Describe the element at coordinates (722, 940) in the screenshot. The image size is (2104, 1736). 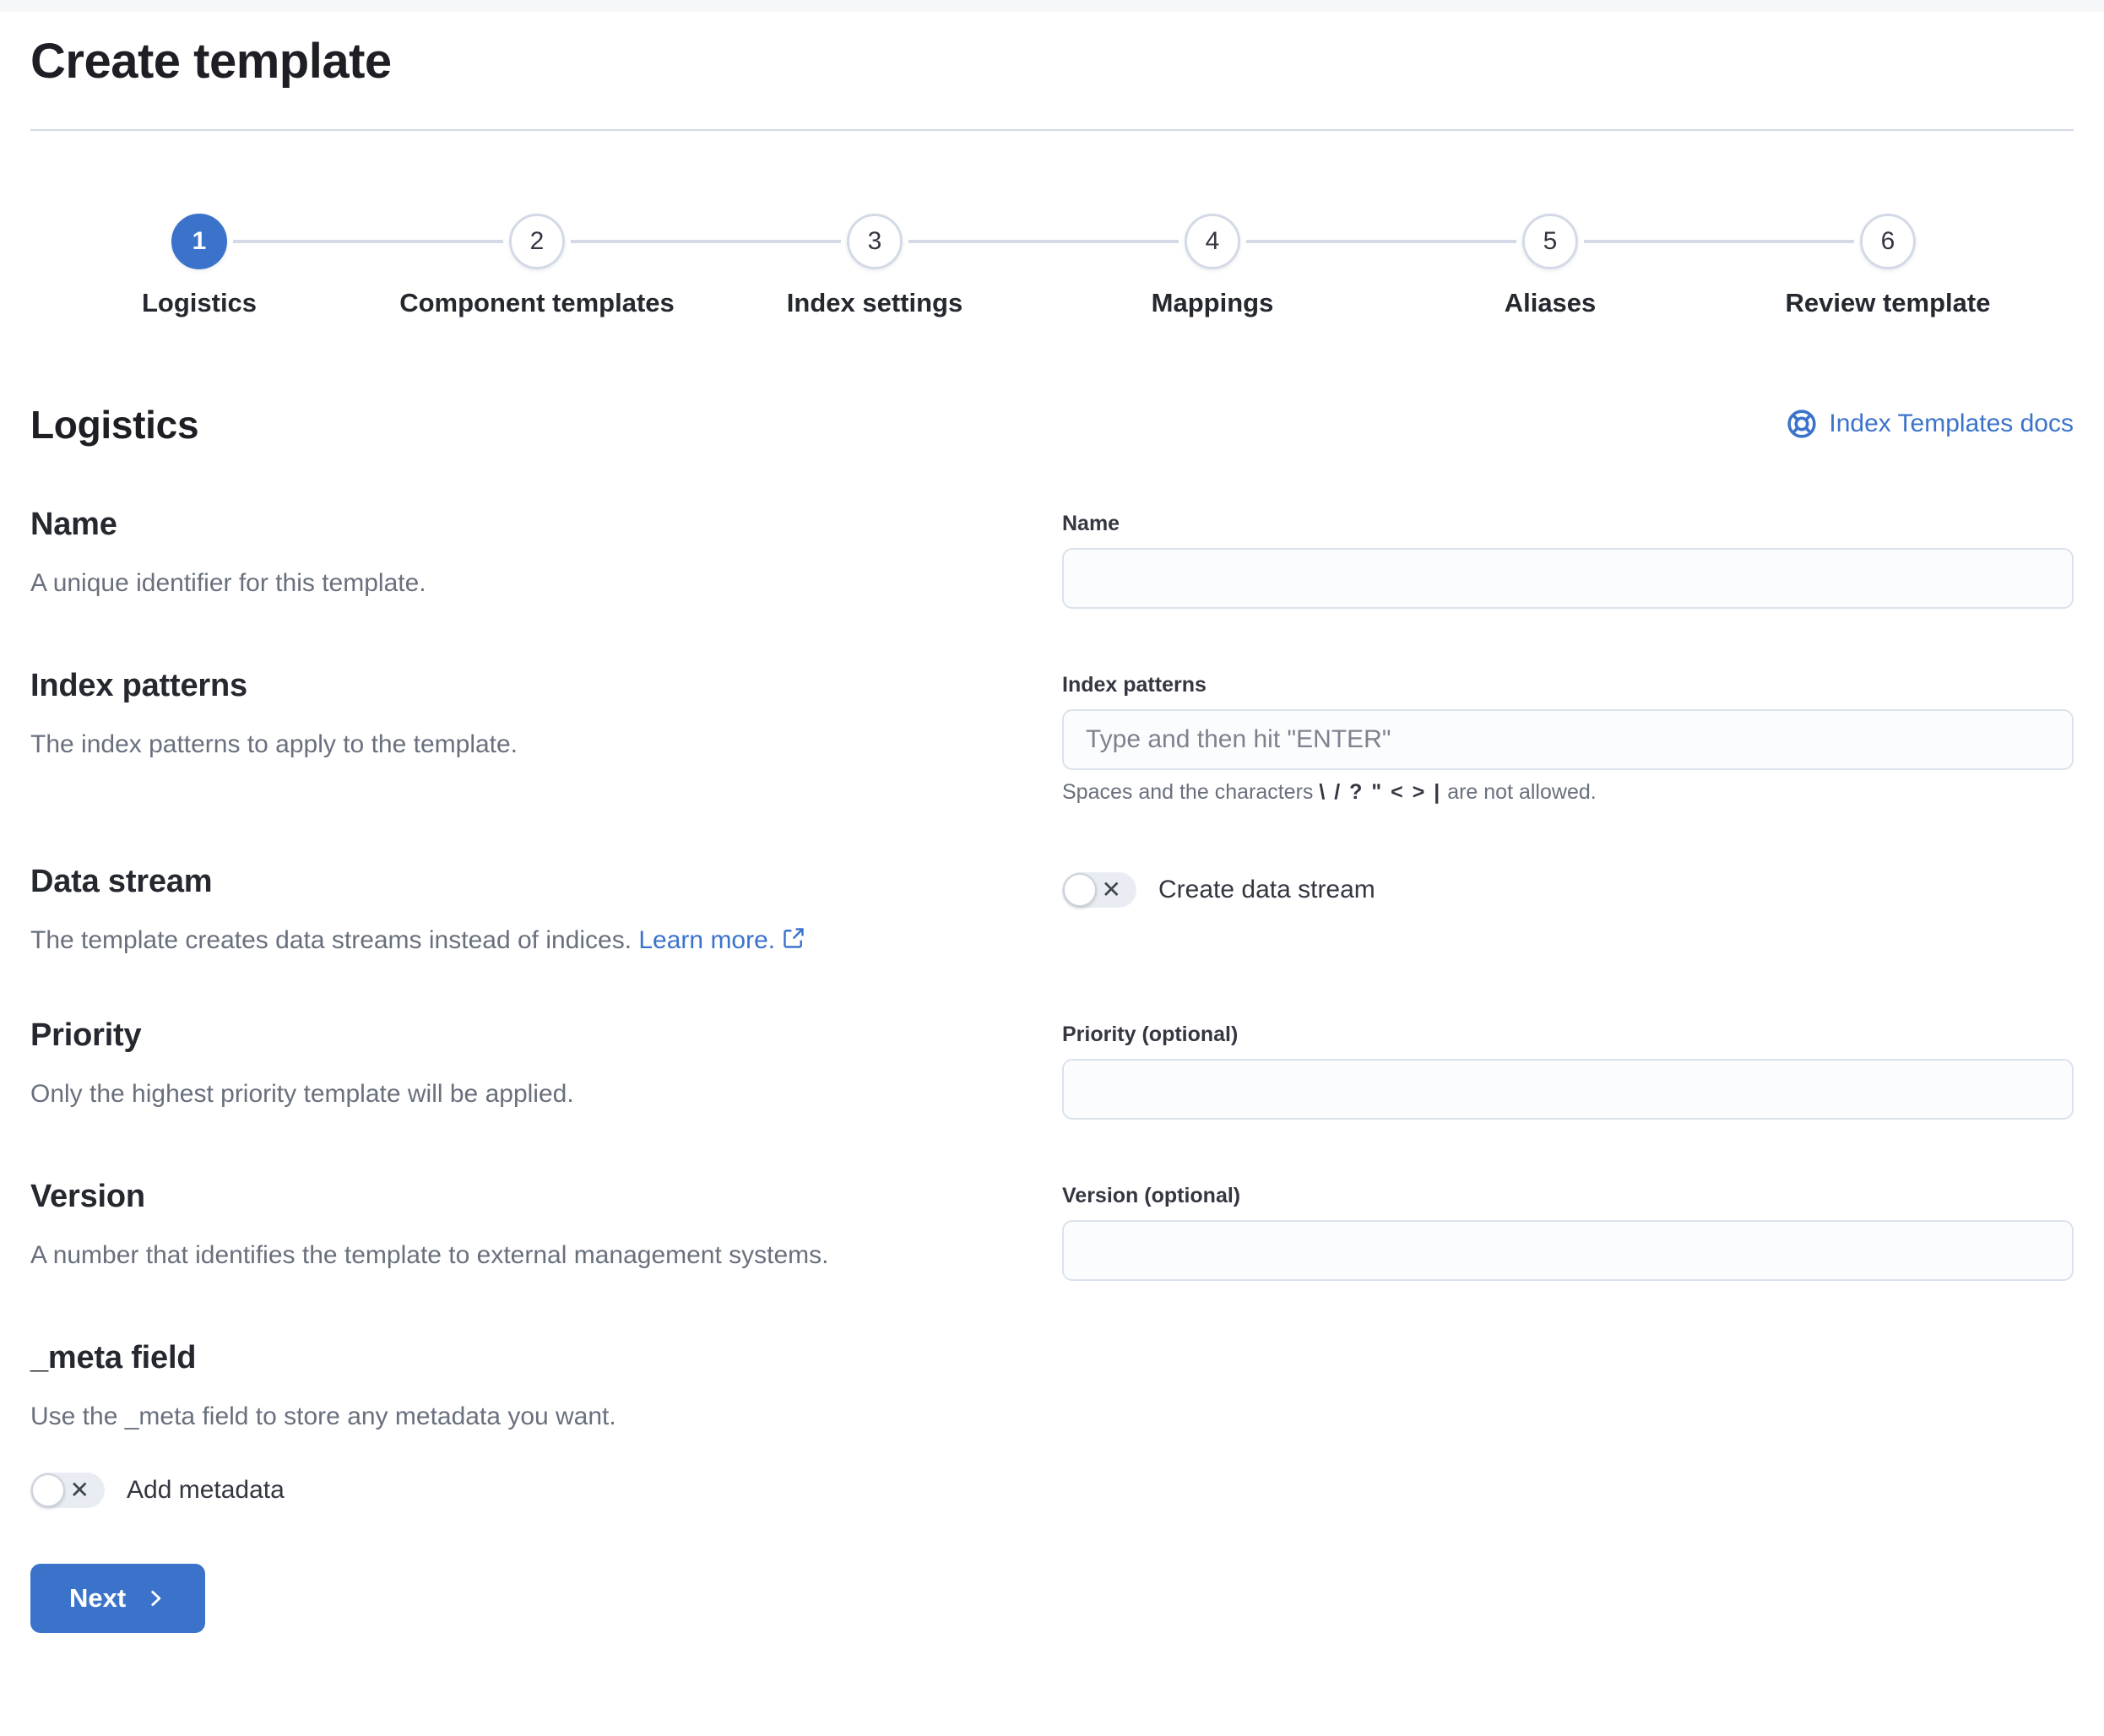
I see `learn-more-link: Learn more.` at that location.